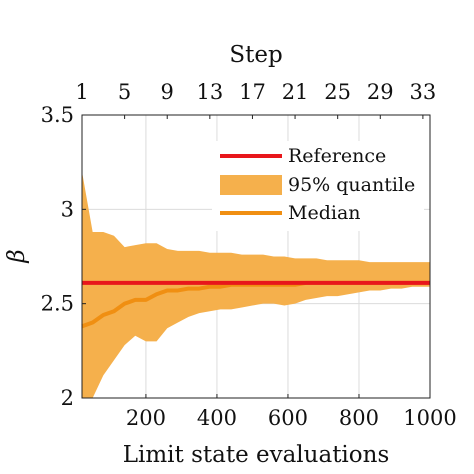 This screenshot has width=474, height=474. What do you see at coordinates (67, 209) in the screenshot?
I see `y-tick-label: 3` at bounding box center [67, 209].